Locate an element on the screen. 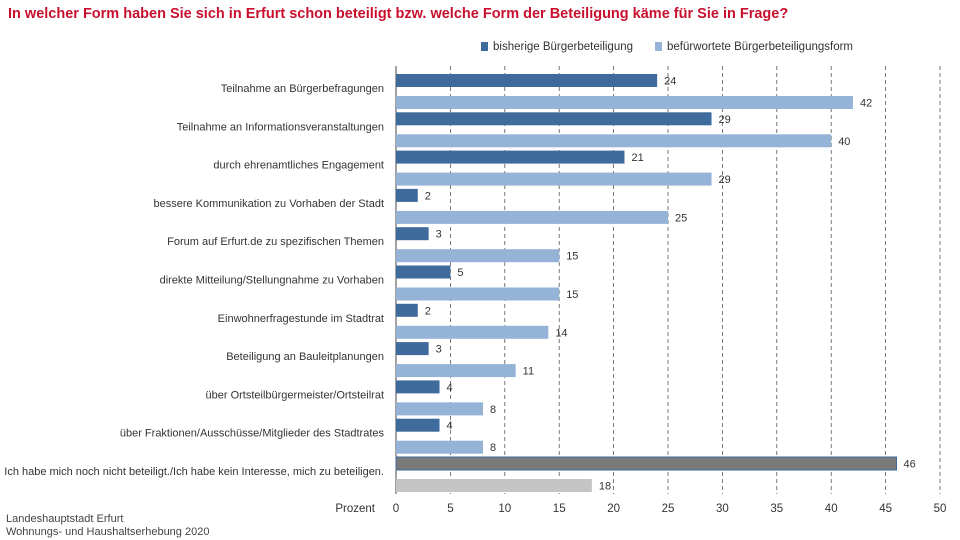  data-label-series2: 14 is located at coordinates (561, 333).